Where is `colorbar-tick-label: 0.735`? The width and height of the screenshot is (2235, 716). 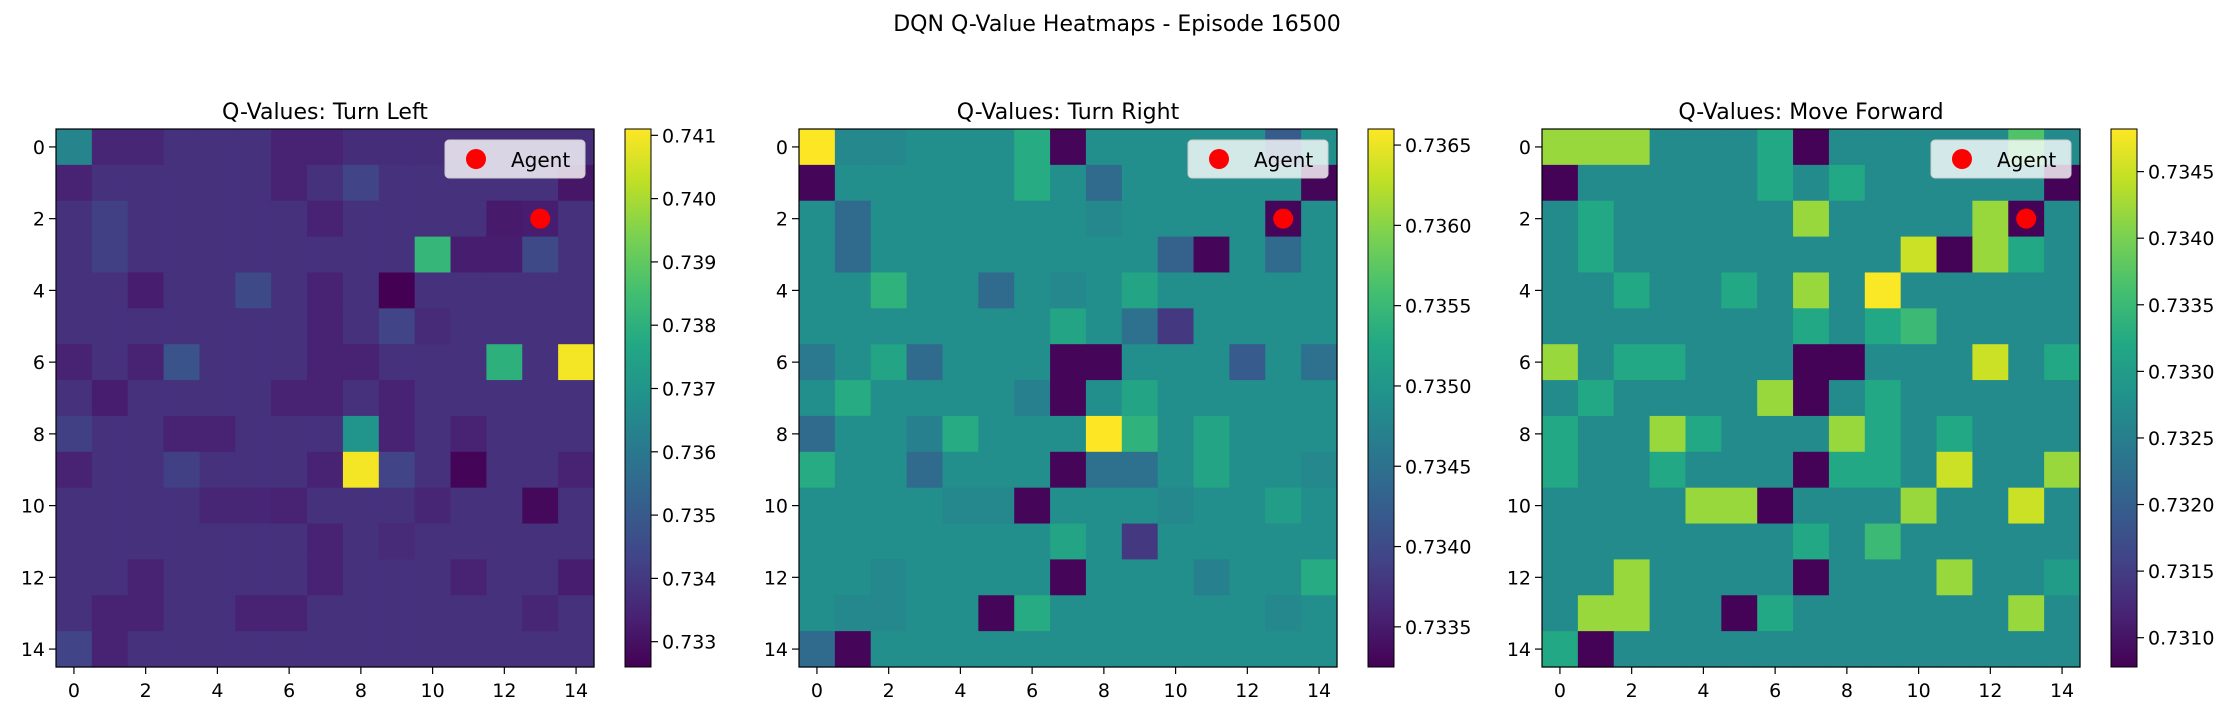
colorbar-tick-label: 0.735 is located at coordinates (689, 516).